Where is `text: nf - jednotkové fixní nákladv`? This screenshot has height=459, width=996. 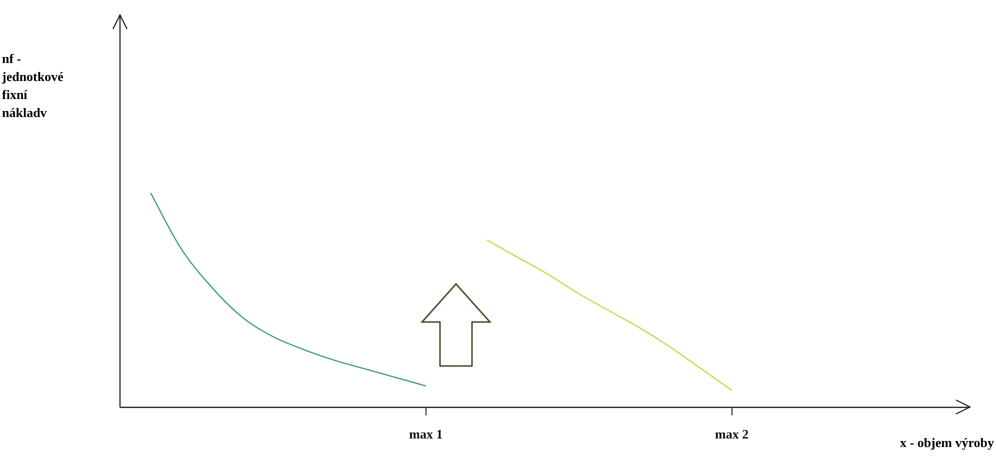 text: nf - jednotkové fixní nákladv is located at coordinates (33, 86).